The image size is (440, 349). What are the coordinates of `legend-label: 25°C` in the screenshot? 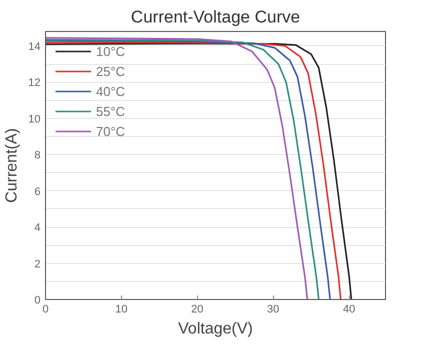 It's located at (111, 71).